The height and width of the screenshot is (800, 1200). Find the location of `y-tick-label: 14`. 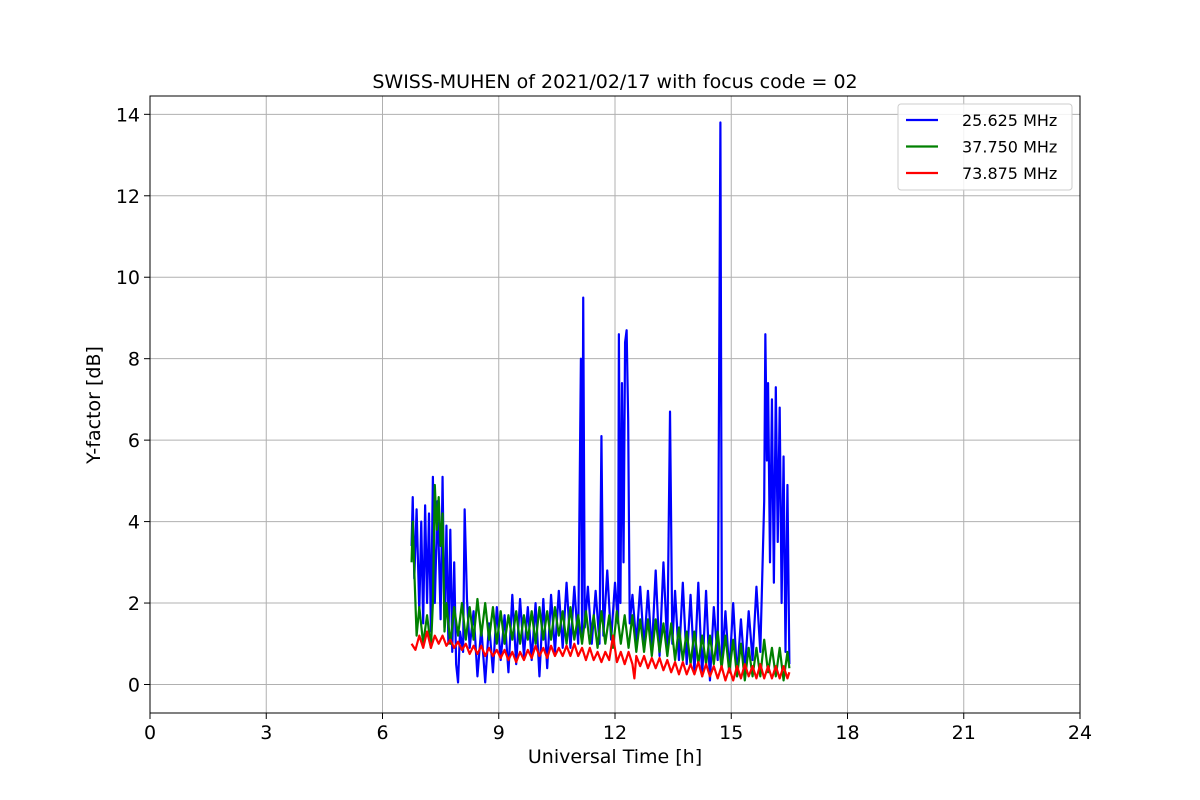

y-tick-label: 14 is located at coordinates (128, 115).